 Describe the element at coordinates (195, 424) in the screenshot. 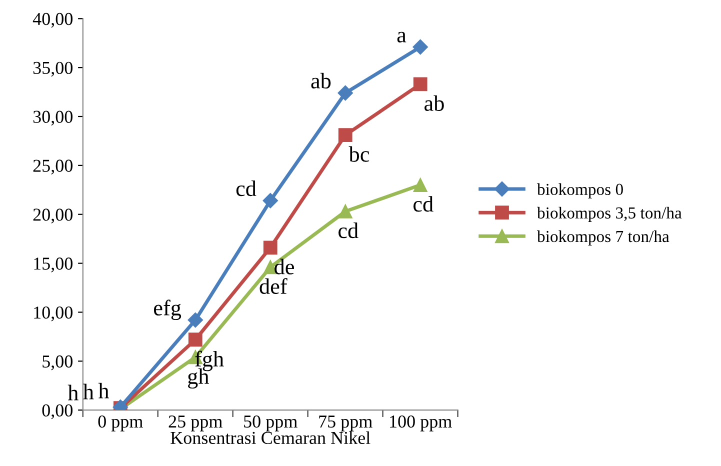

I see `x-tick-label: 25 ppm` at that location.